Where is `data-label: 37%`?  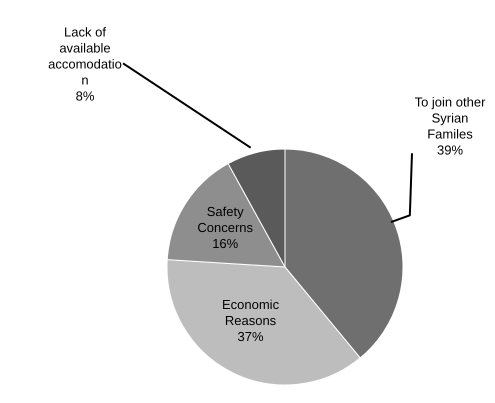 data-label: 37% is located at coordinates (251, 336).